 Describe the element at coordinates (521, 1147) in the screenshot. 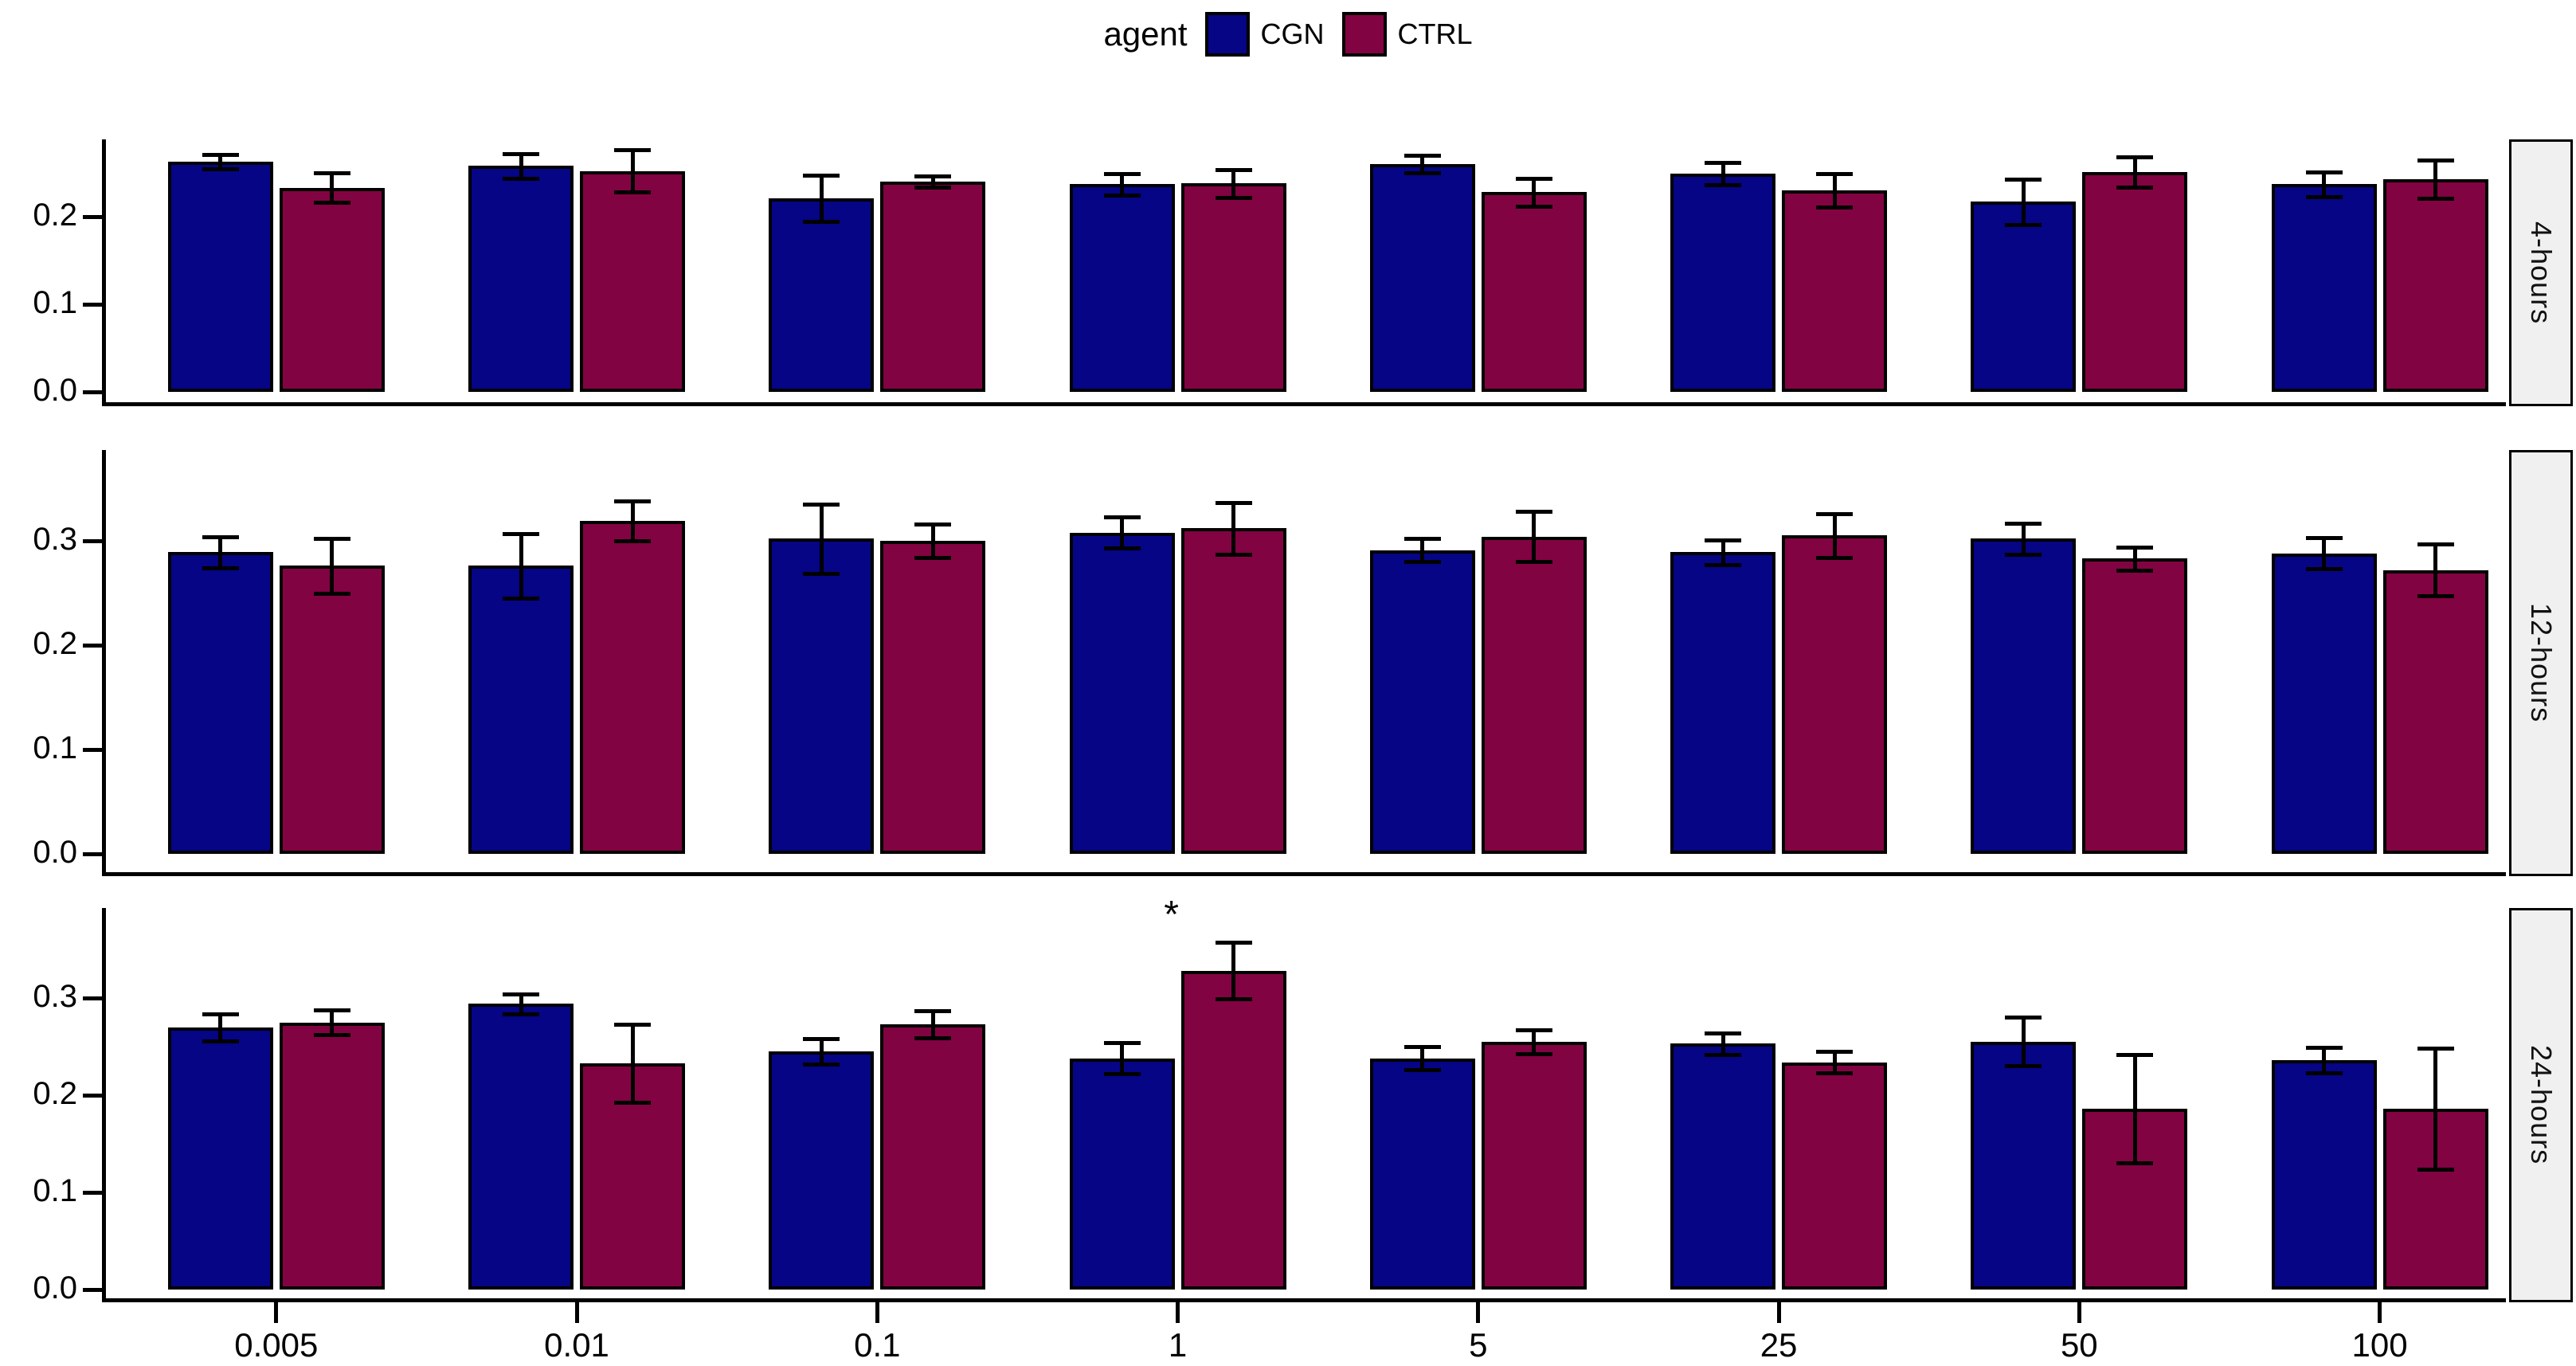

I see `bar-CGN-0.01` at that location.